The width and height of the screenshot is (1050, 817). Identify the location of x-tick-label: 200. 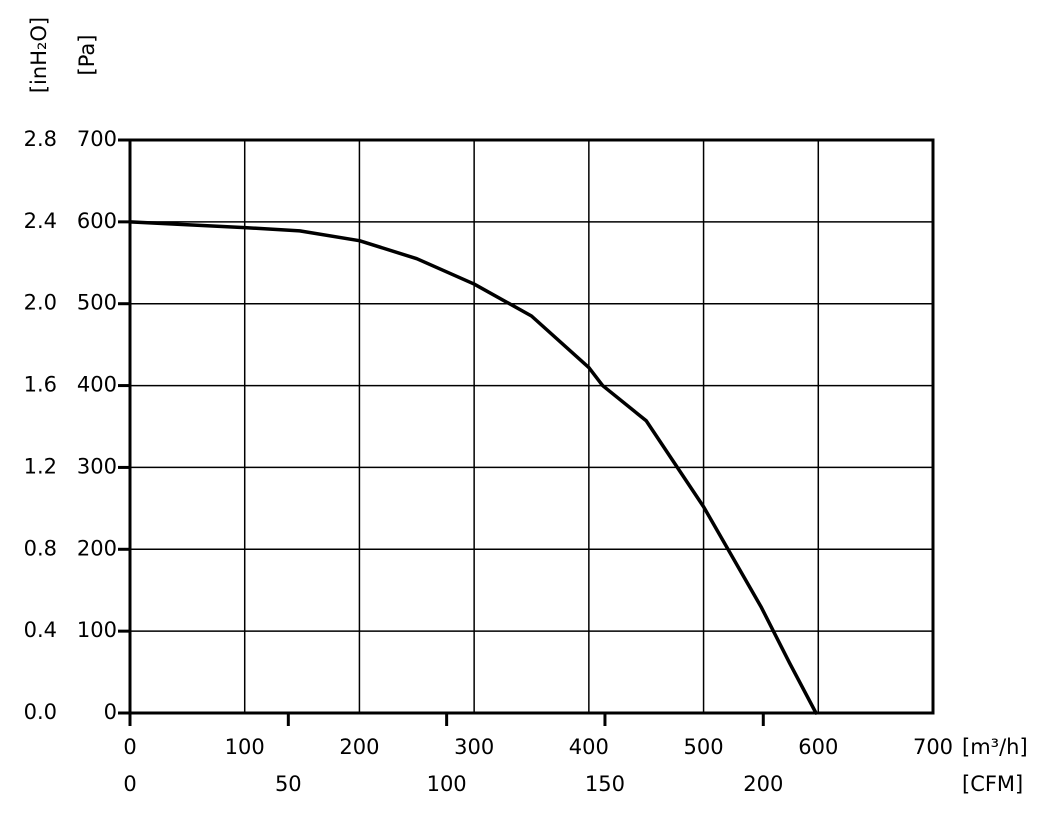
(359, 747).